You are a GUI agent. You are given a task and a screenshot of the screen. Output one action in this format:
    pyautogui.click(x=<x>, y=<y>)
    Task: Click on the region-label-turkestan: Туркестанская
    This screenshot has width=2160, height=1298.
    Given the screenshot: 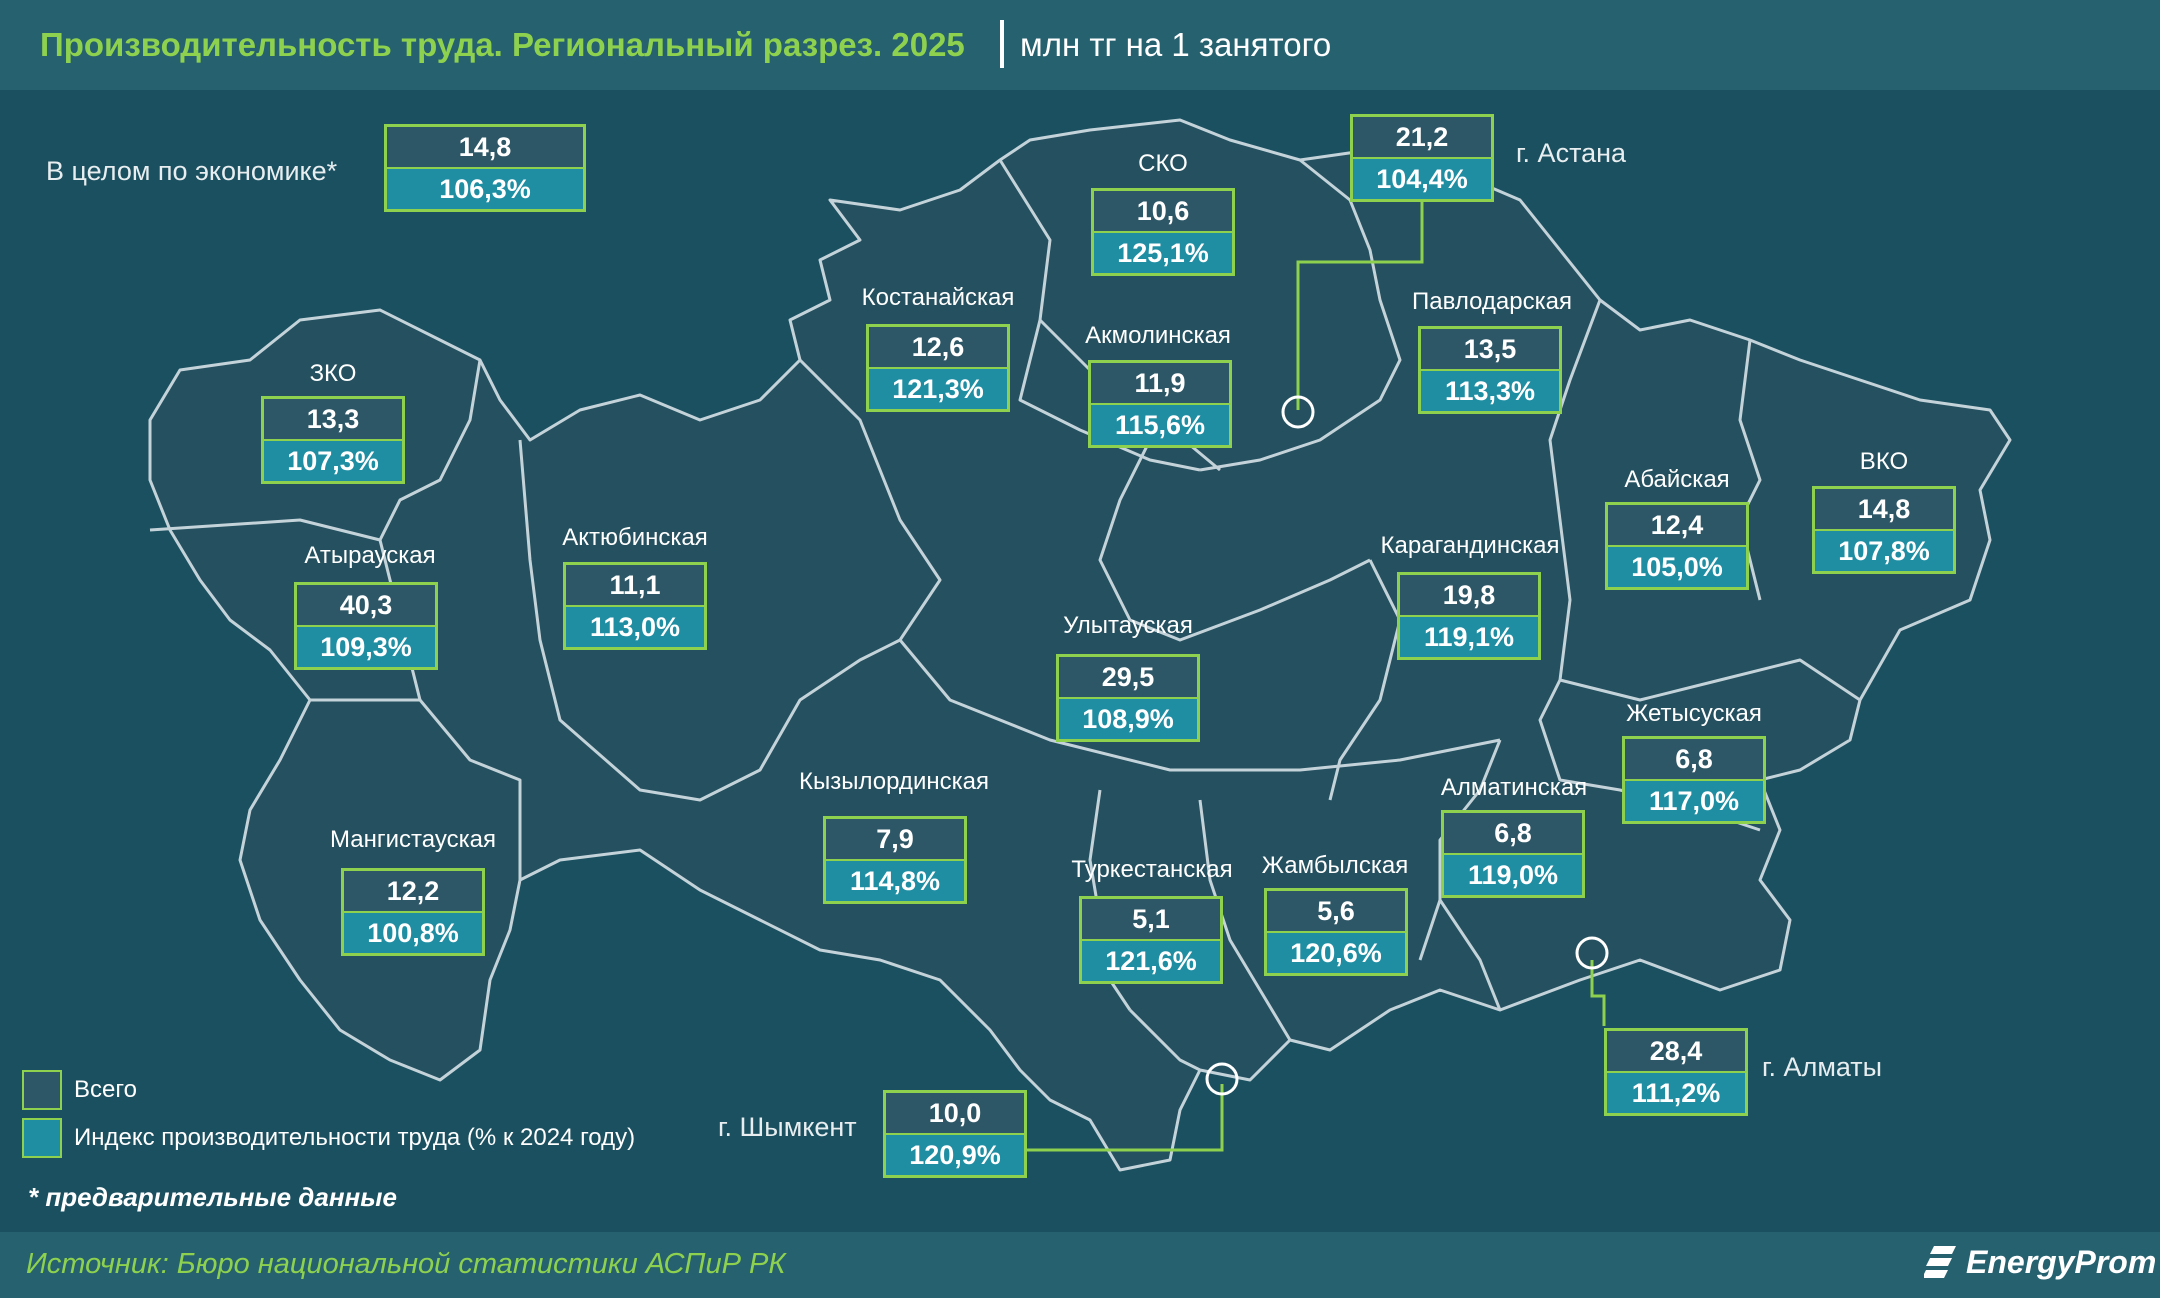 What is the action you would take?
    pyautogui.click(x=1152, y=869)
    